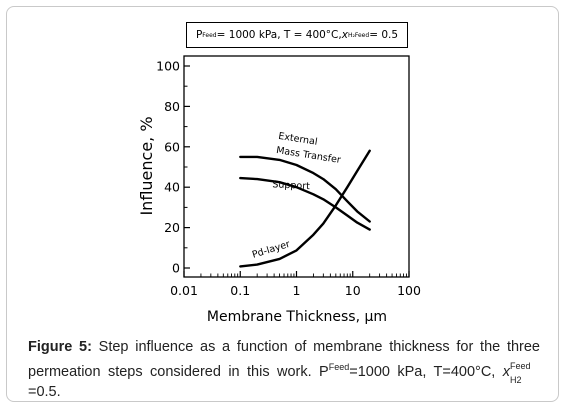 The height and width of the screenshot is (409, 567). What do you see at coordinates (184, 290) in the screenshot?
I see `x-tick-label: 0.01` at bounding box center [184, 290].